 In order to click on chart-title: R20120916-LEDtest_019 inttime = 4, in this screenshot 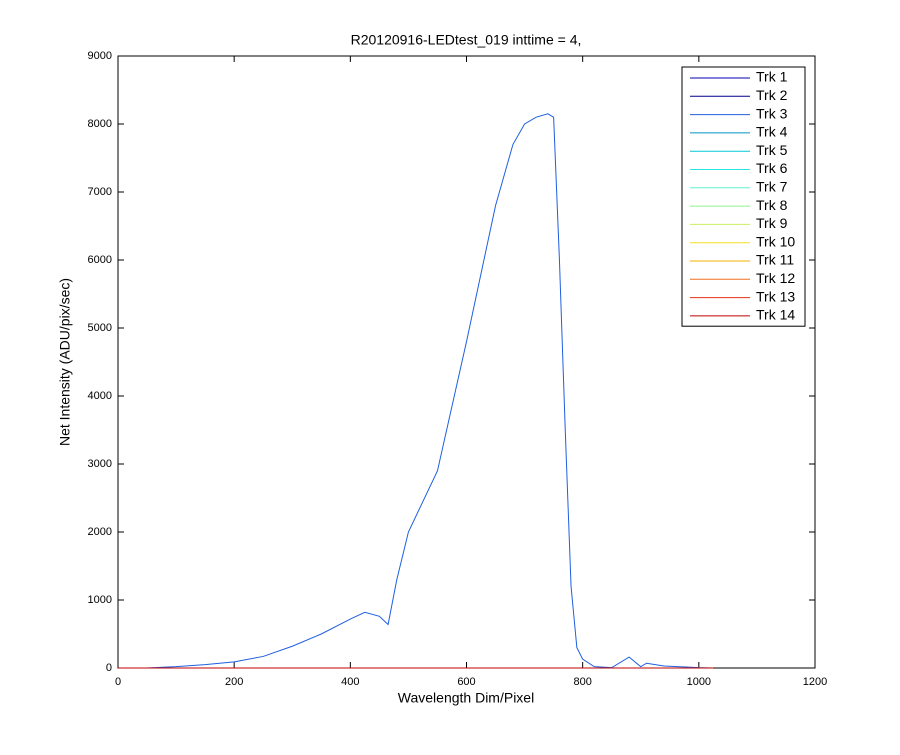, I will do `click(466, 40)`.